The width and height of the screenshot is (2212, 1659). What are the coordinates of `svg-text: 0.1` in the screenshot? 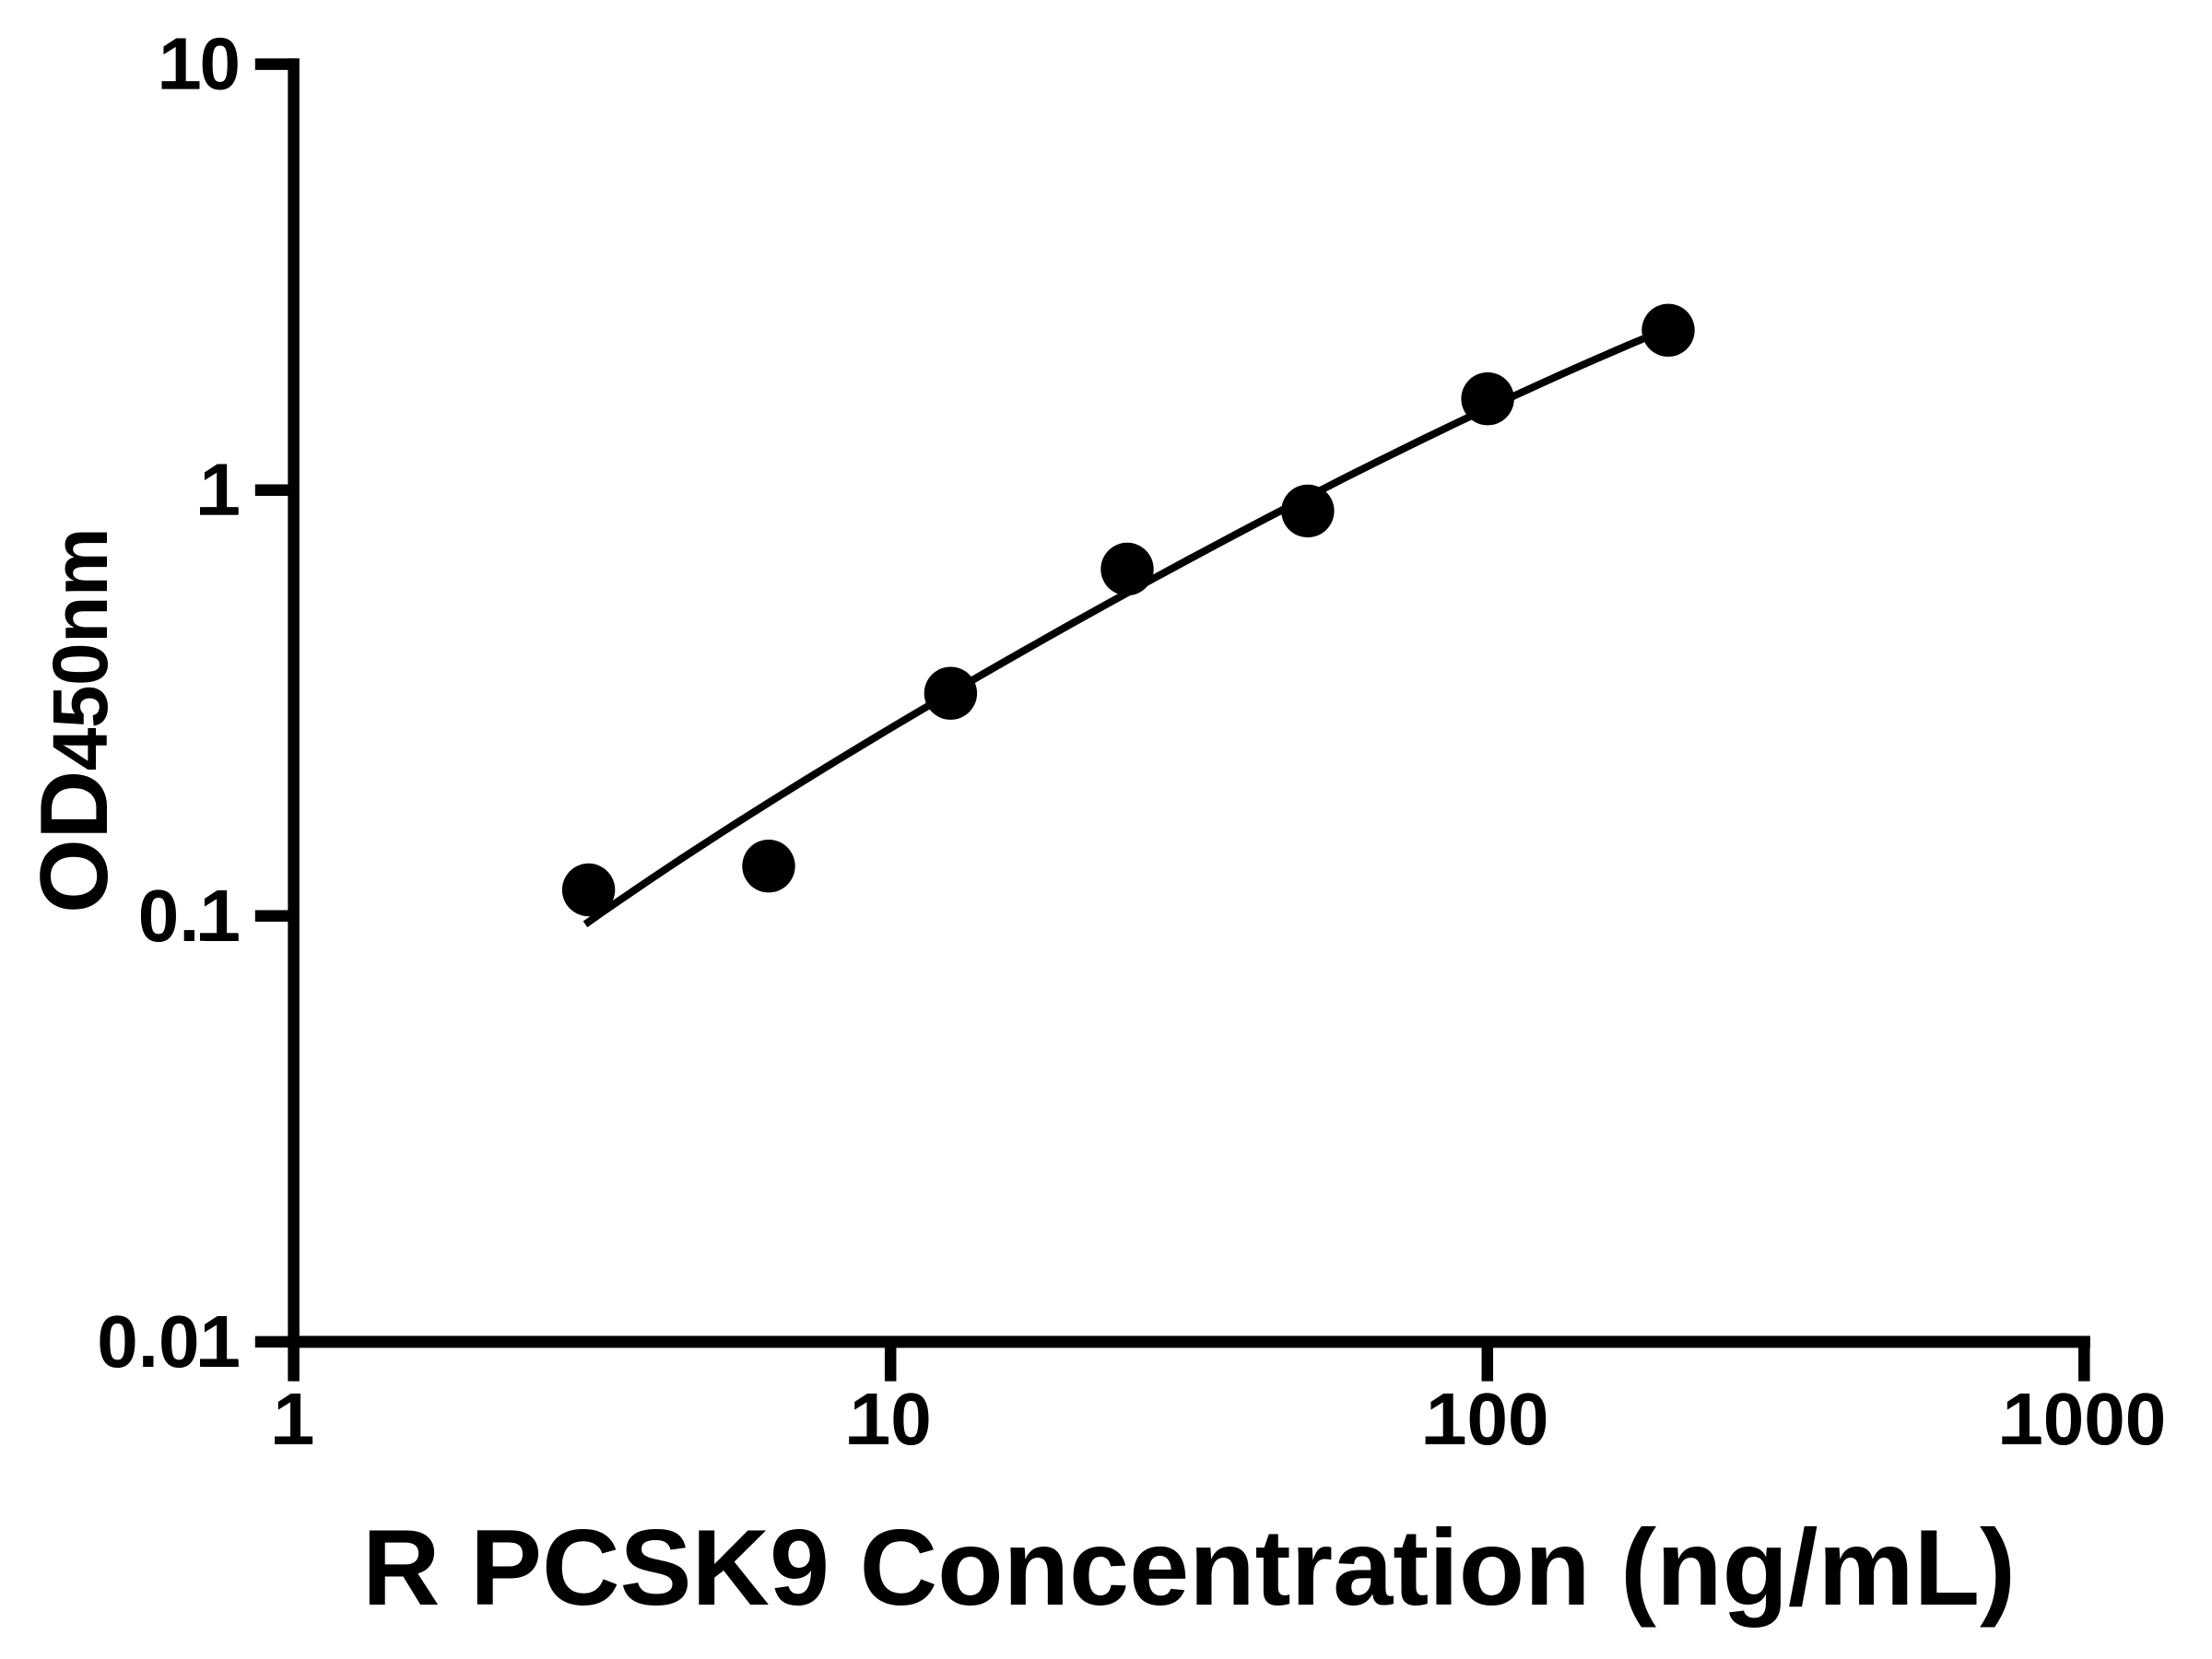 It's located at (189, 916).